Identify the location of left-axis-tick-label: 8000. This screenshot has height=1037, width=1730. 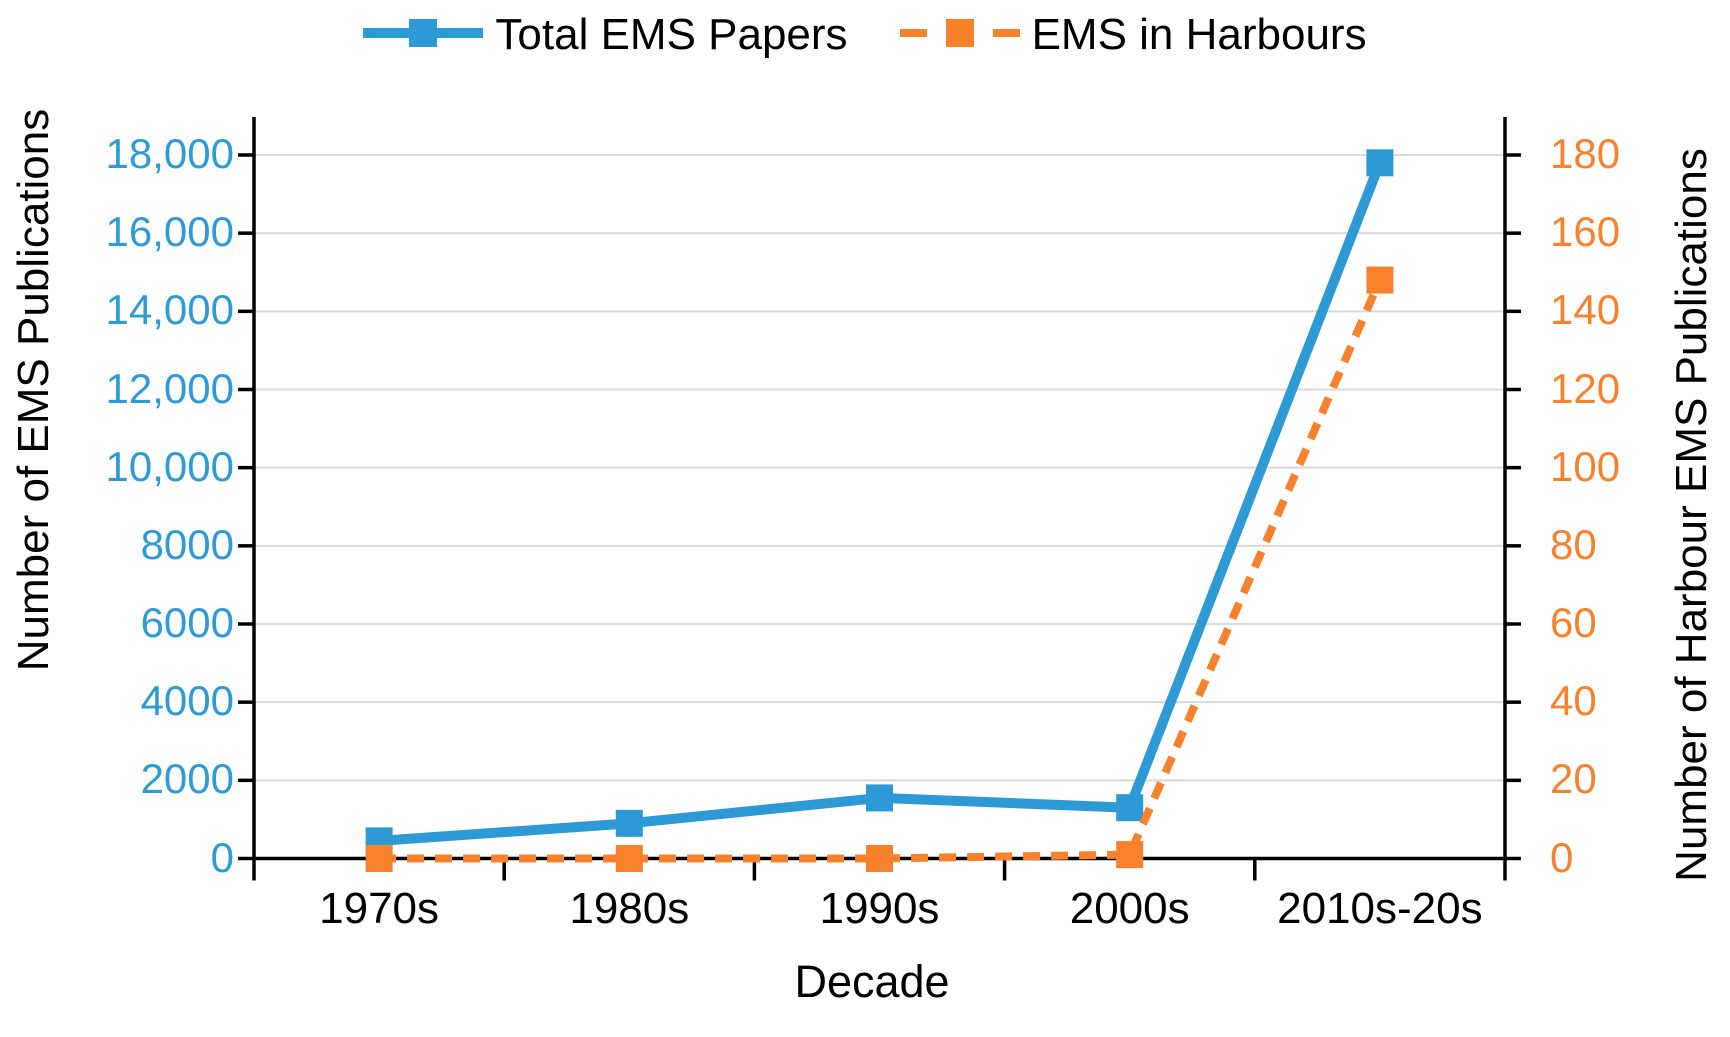
(187, 544).